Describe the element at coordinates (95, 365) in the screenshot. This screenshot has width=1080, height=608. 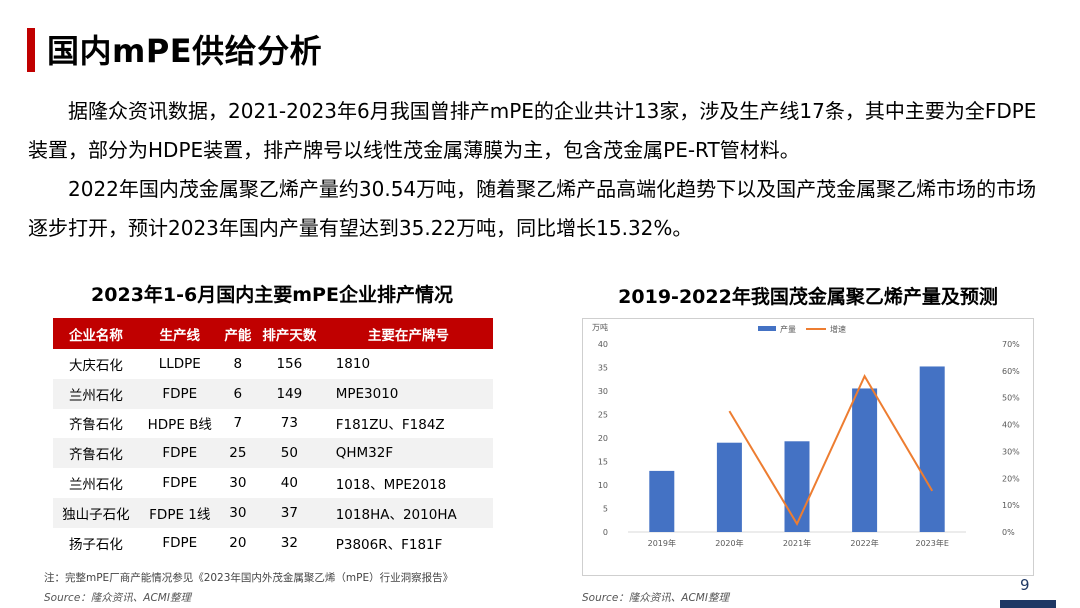
I see `cell-company: 大庆石化` at that location.